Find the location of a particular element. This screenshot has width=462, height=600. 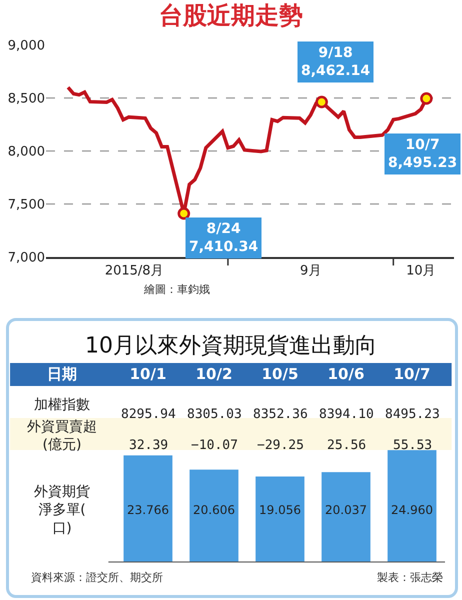

data-label: 19.056 is located at coordinates (280, 510).